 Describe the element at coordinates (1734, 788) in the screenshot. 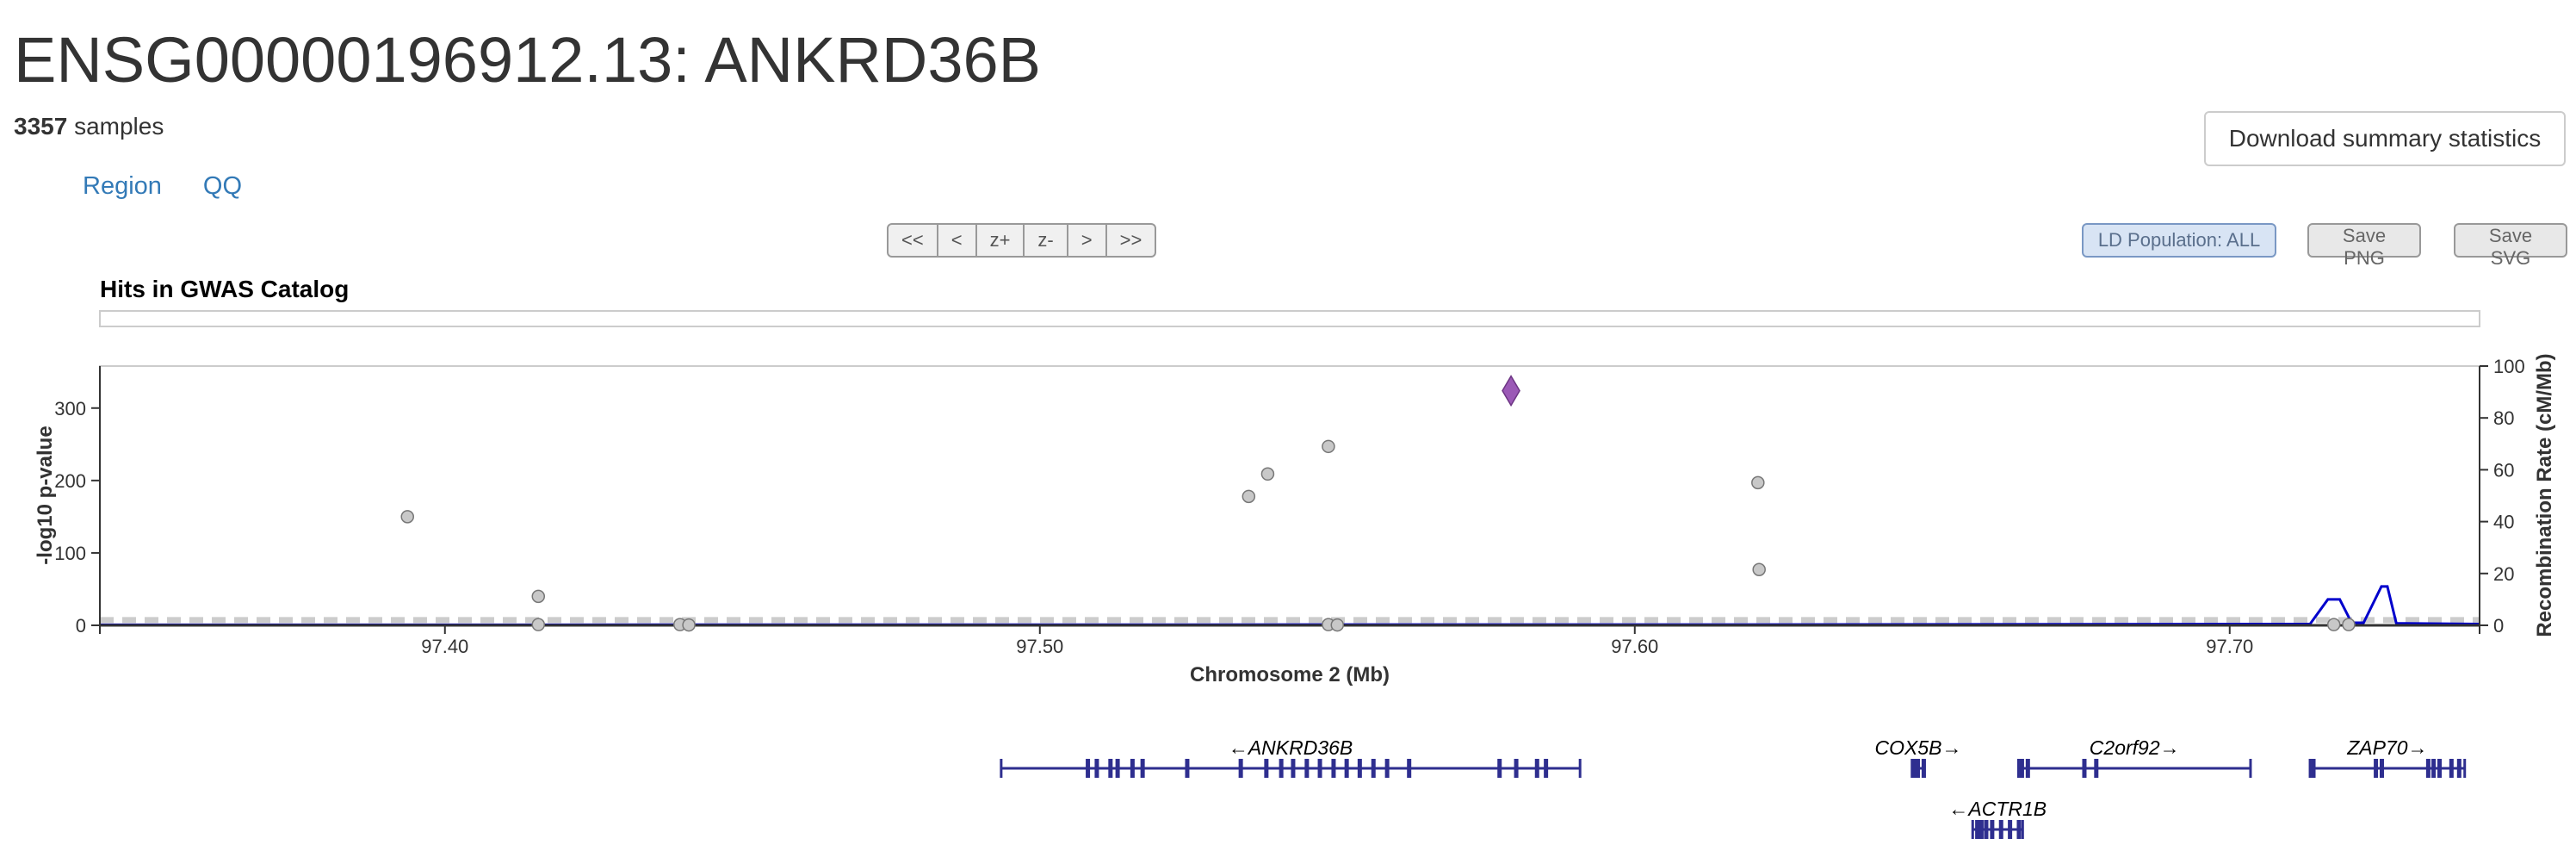

I see `gene-track: ←ANKRD36B COX5B→ C2orf92→ ZAP70→ ←ACTR1B` at that location.